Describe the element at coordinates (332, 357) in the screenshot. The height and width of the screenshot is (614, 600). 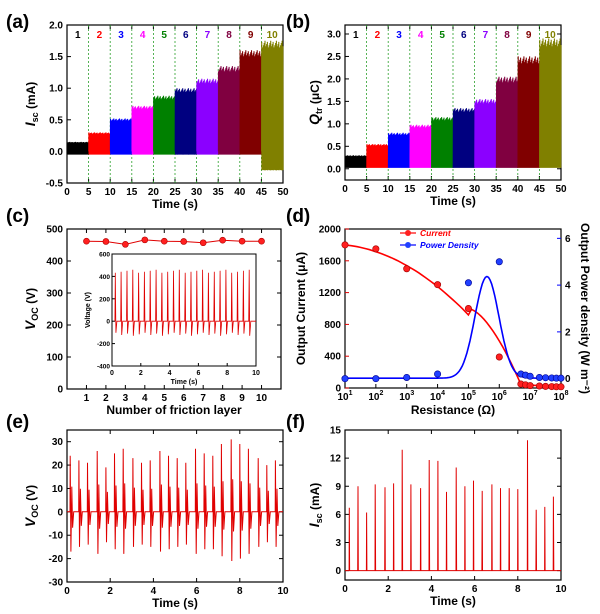
I see `y-tick-label: 400` at that location.